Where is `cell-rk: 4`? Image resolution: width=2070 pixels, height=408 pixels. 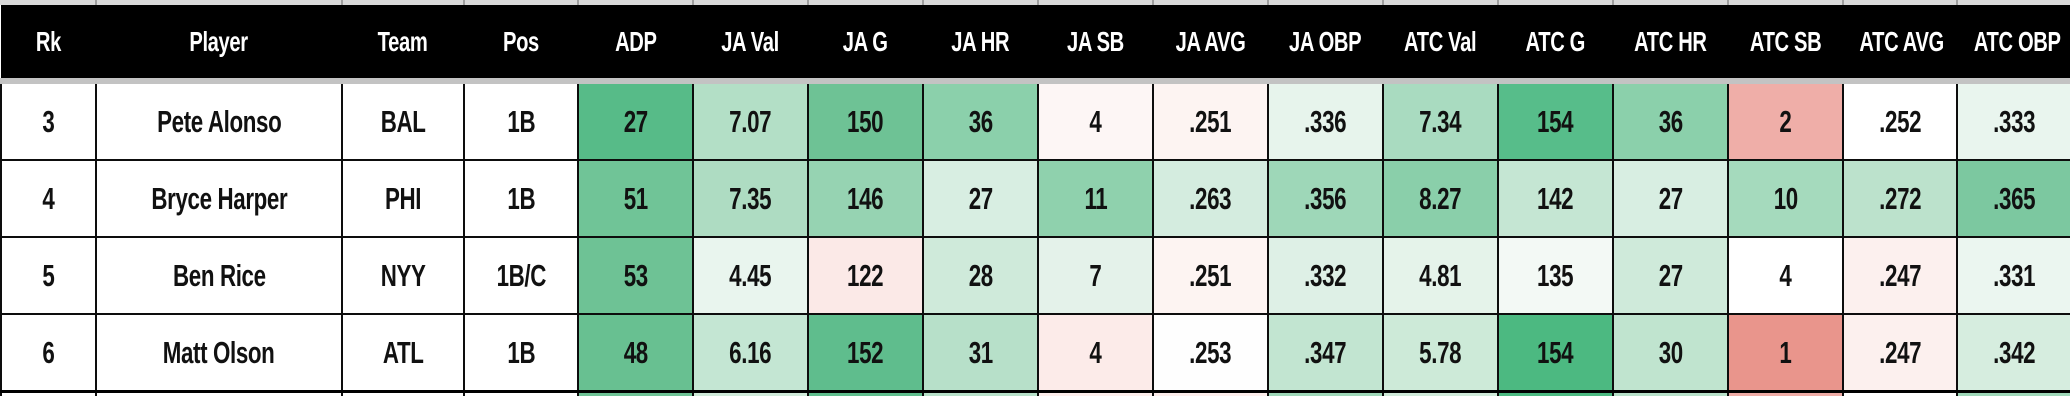
cell-rk: 4 is located at coordinates (48, 198).